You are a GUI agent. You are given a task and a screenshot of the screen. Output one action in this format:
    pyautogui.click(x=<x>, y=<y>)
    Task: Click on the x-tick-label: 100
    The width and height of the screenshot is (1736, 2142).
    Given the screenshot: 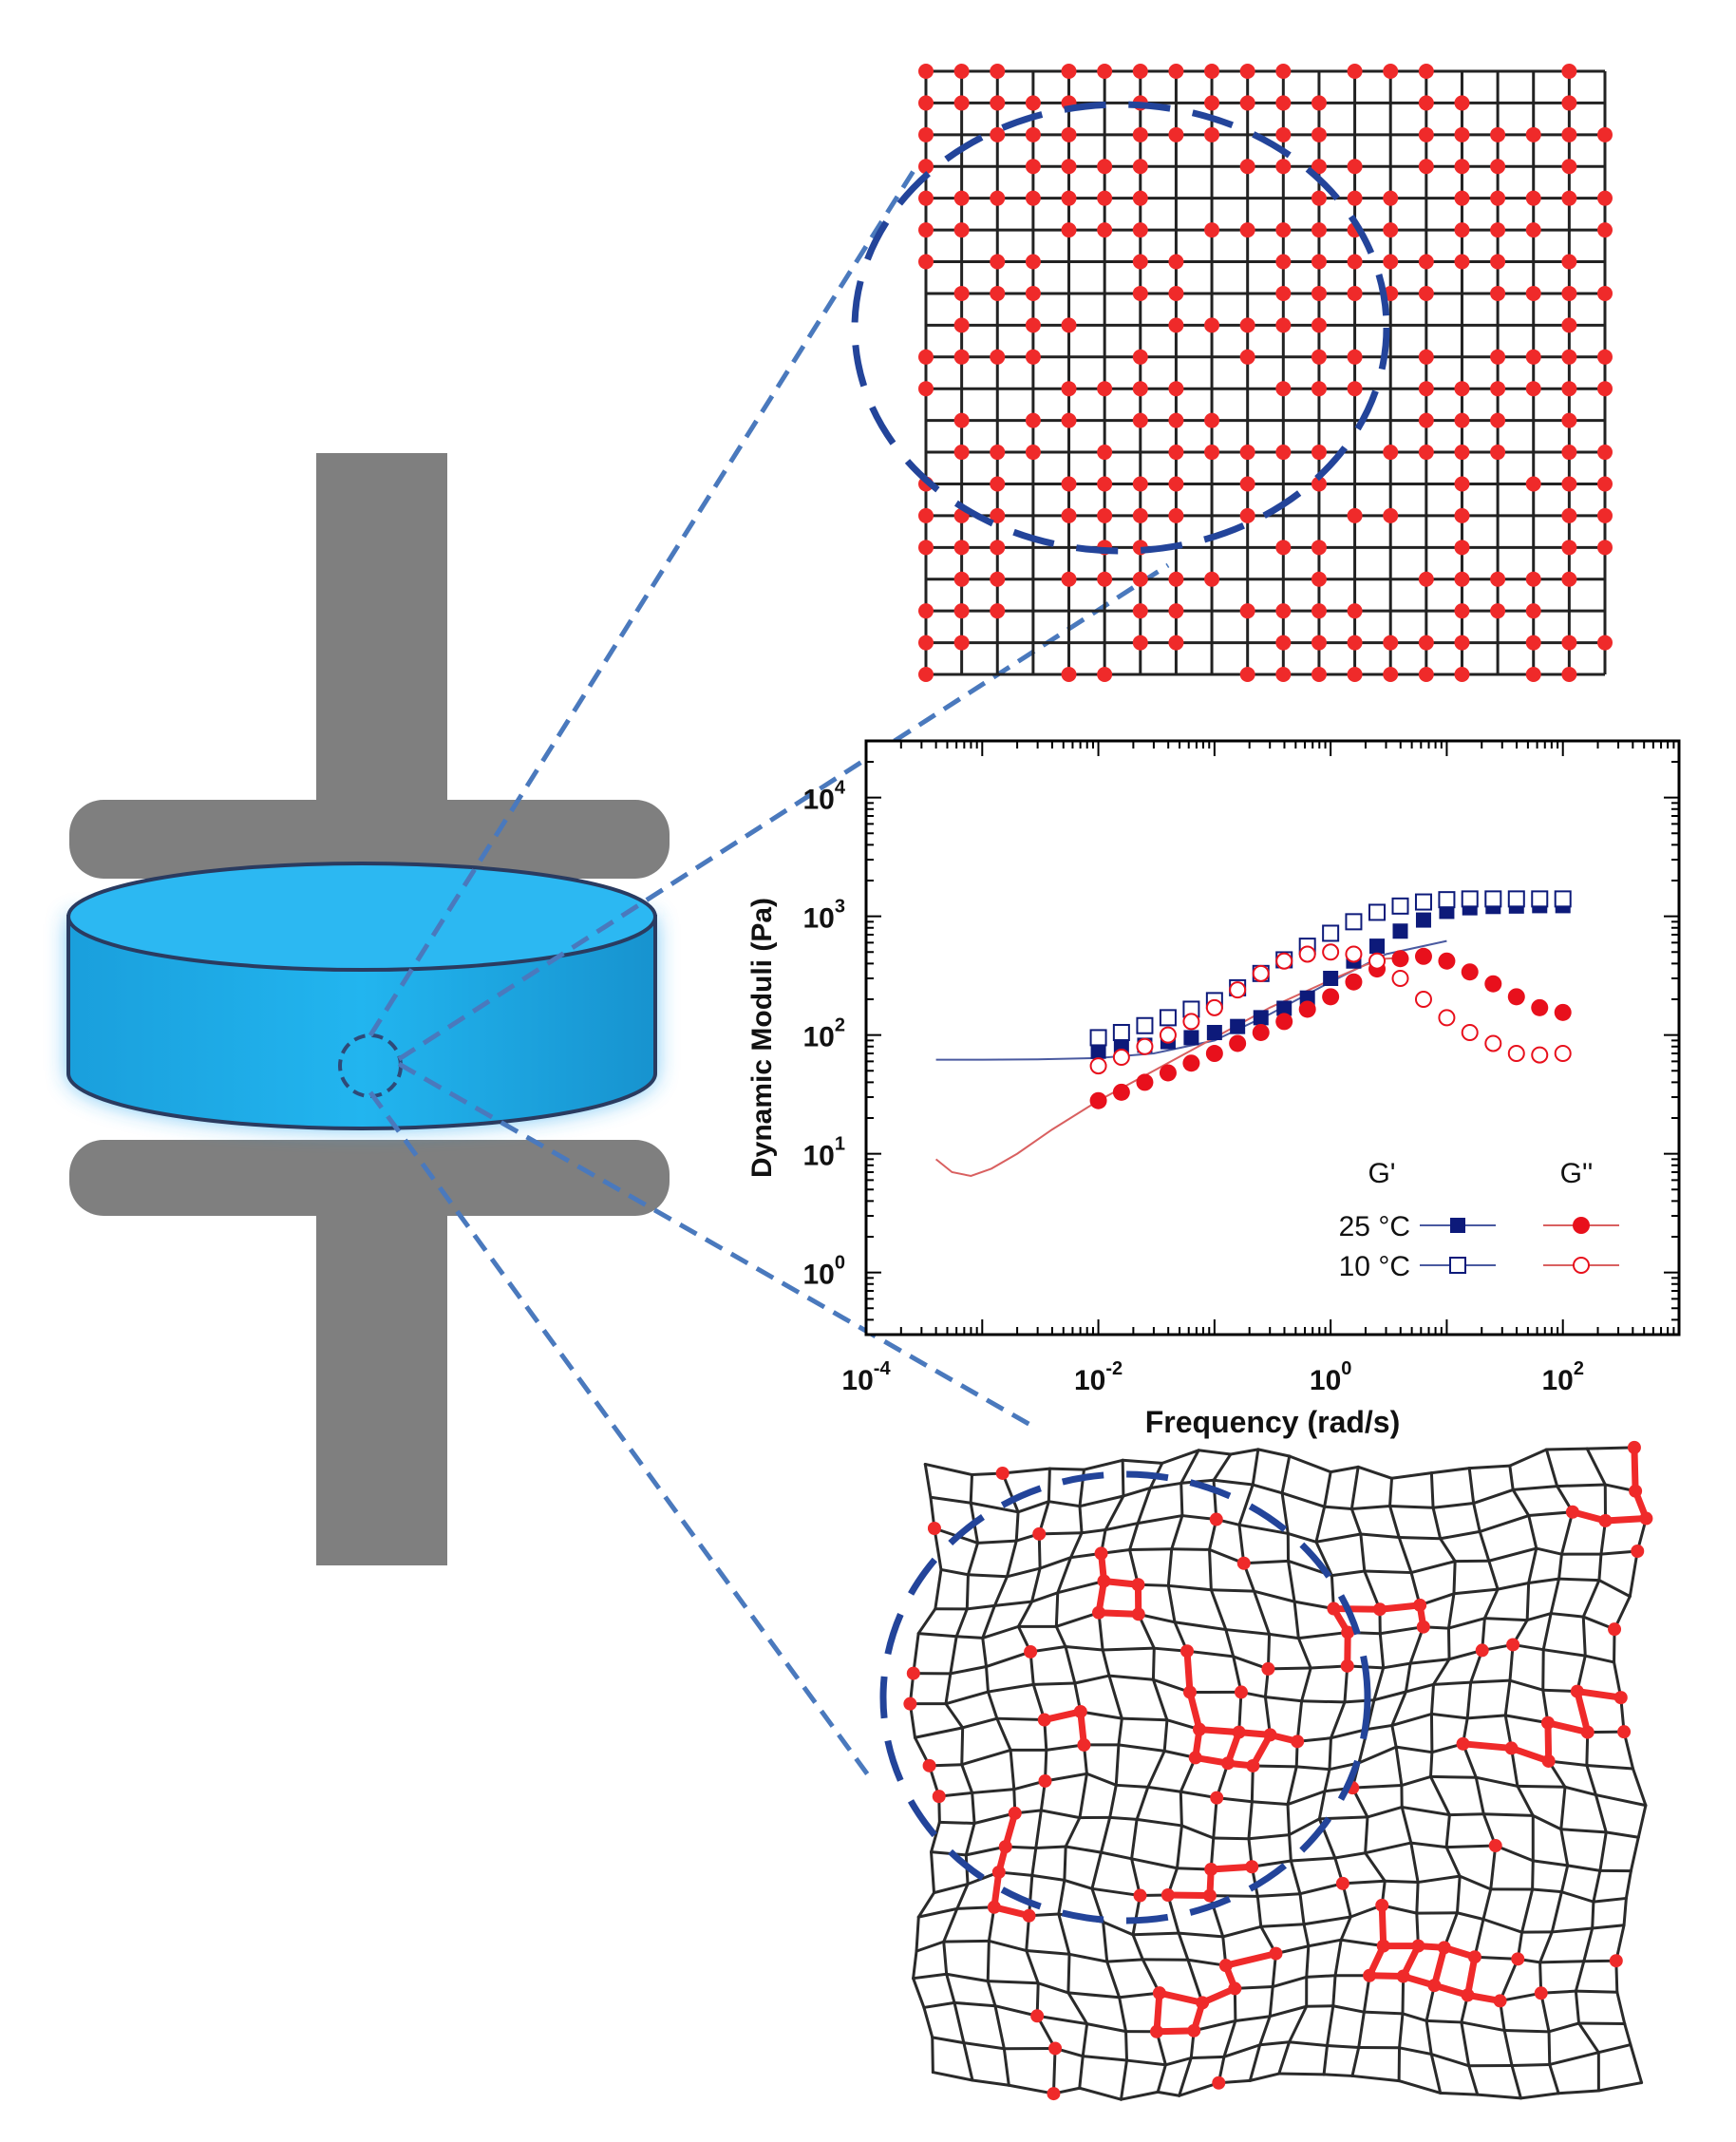 What is the action you would take?
    pyautogui.click(x=1331, y=1377)
    